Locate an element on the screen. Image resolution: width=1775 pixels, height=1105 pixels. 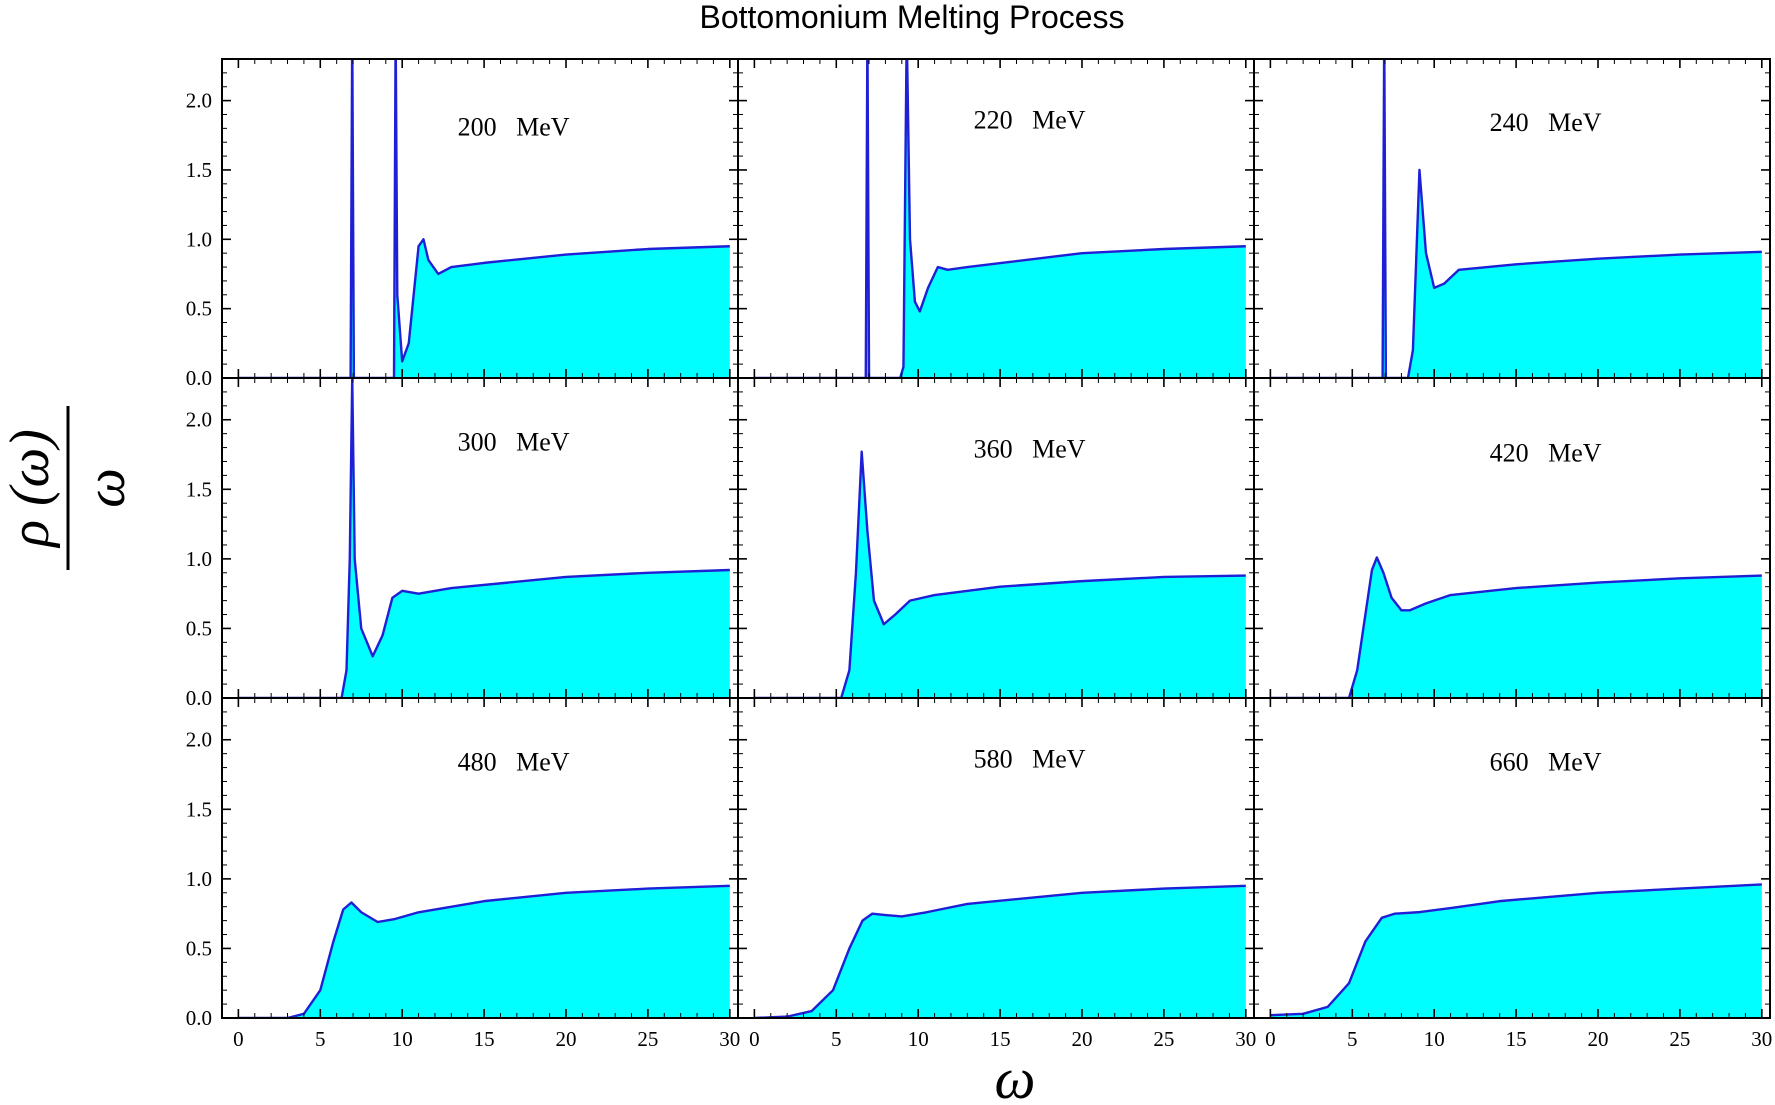
panel-6-spectral-line is located at coordinates (1516, 627).